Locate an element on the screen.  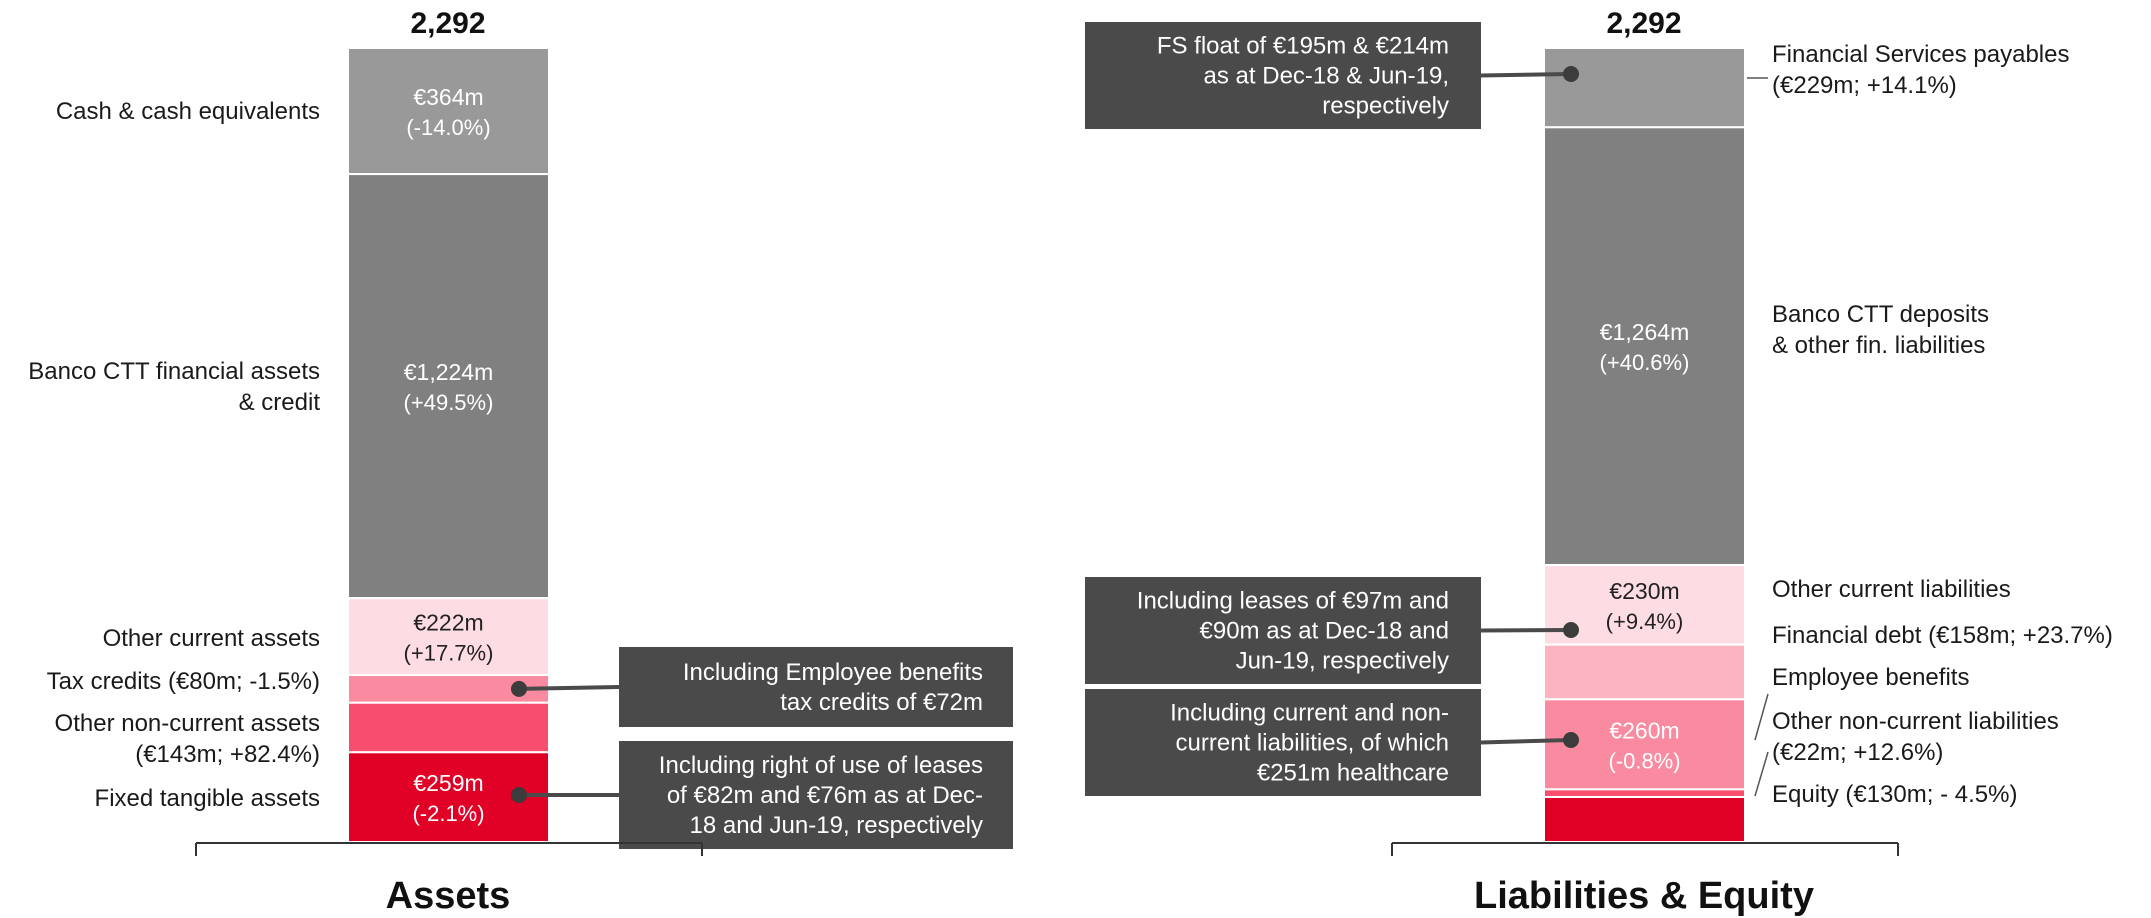
category-label: Cash & cash equivalents is located at coordinates (188, 111).